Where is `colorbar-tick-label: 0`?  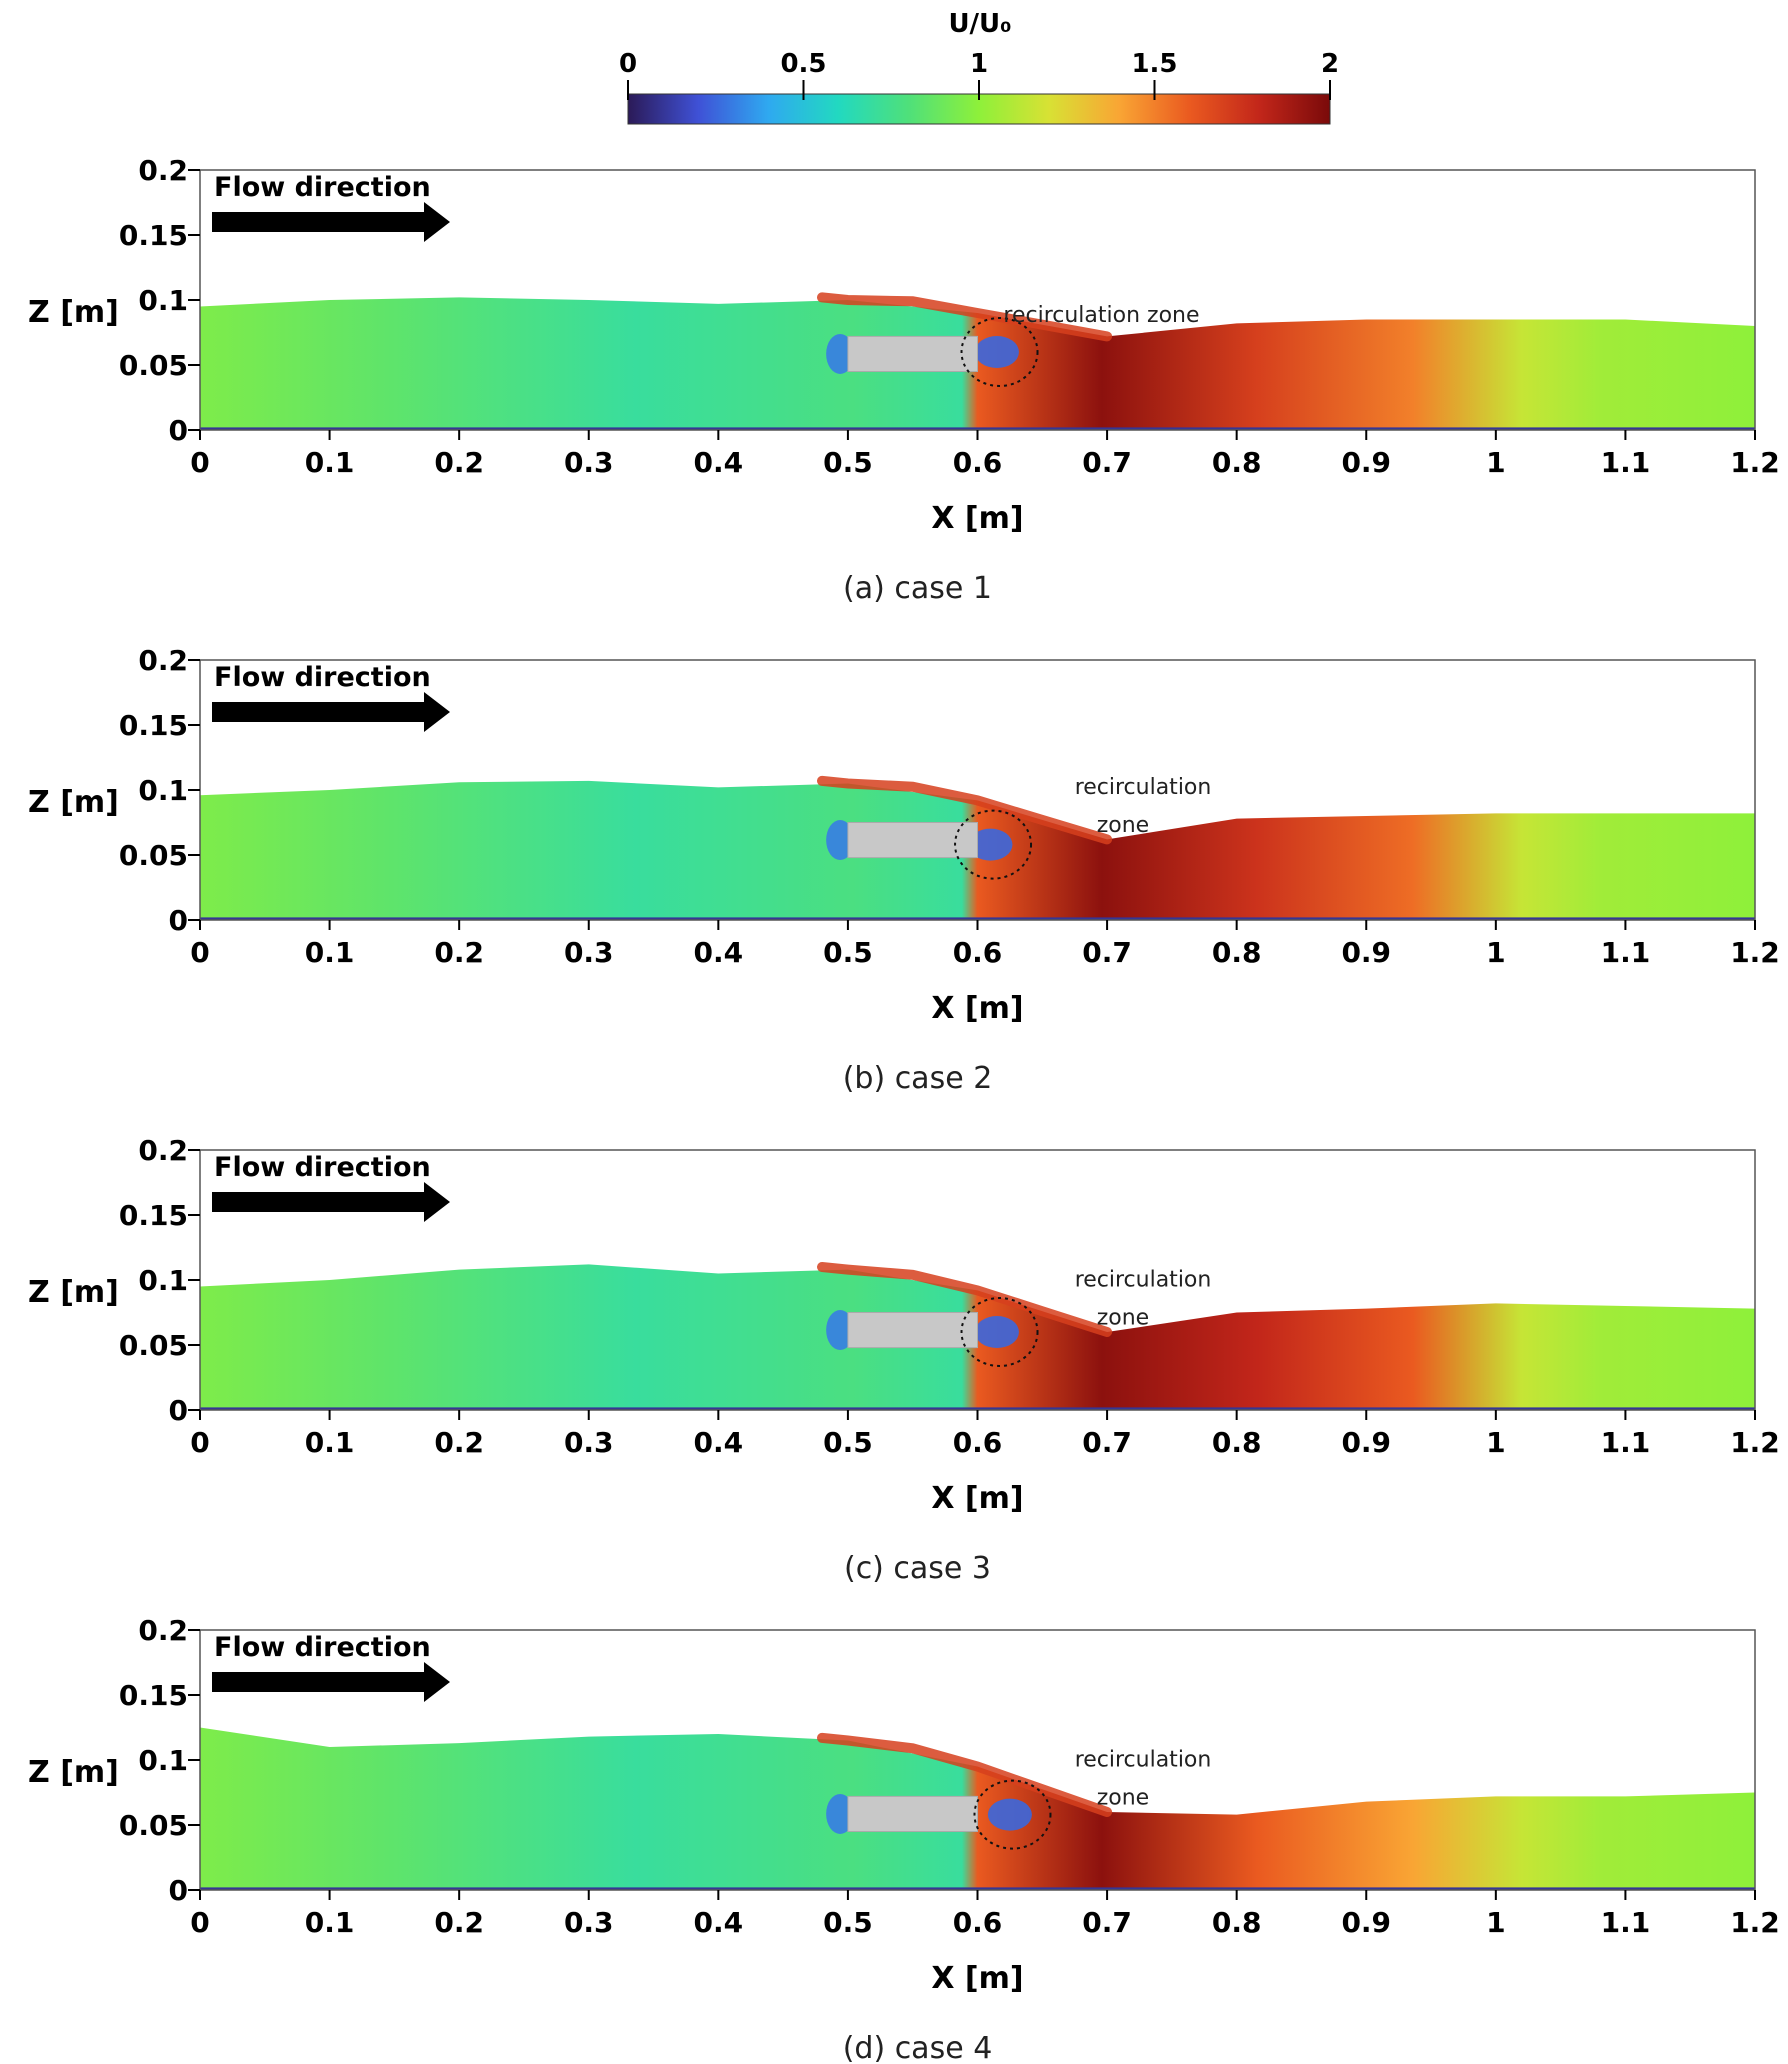
colorbar-tick-label: 0 is located at coordinates (628, 64).